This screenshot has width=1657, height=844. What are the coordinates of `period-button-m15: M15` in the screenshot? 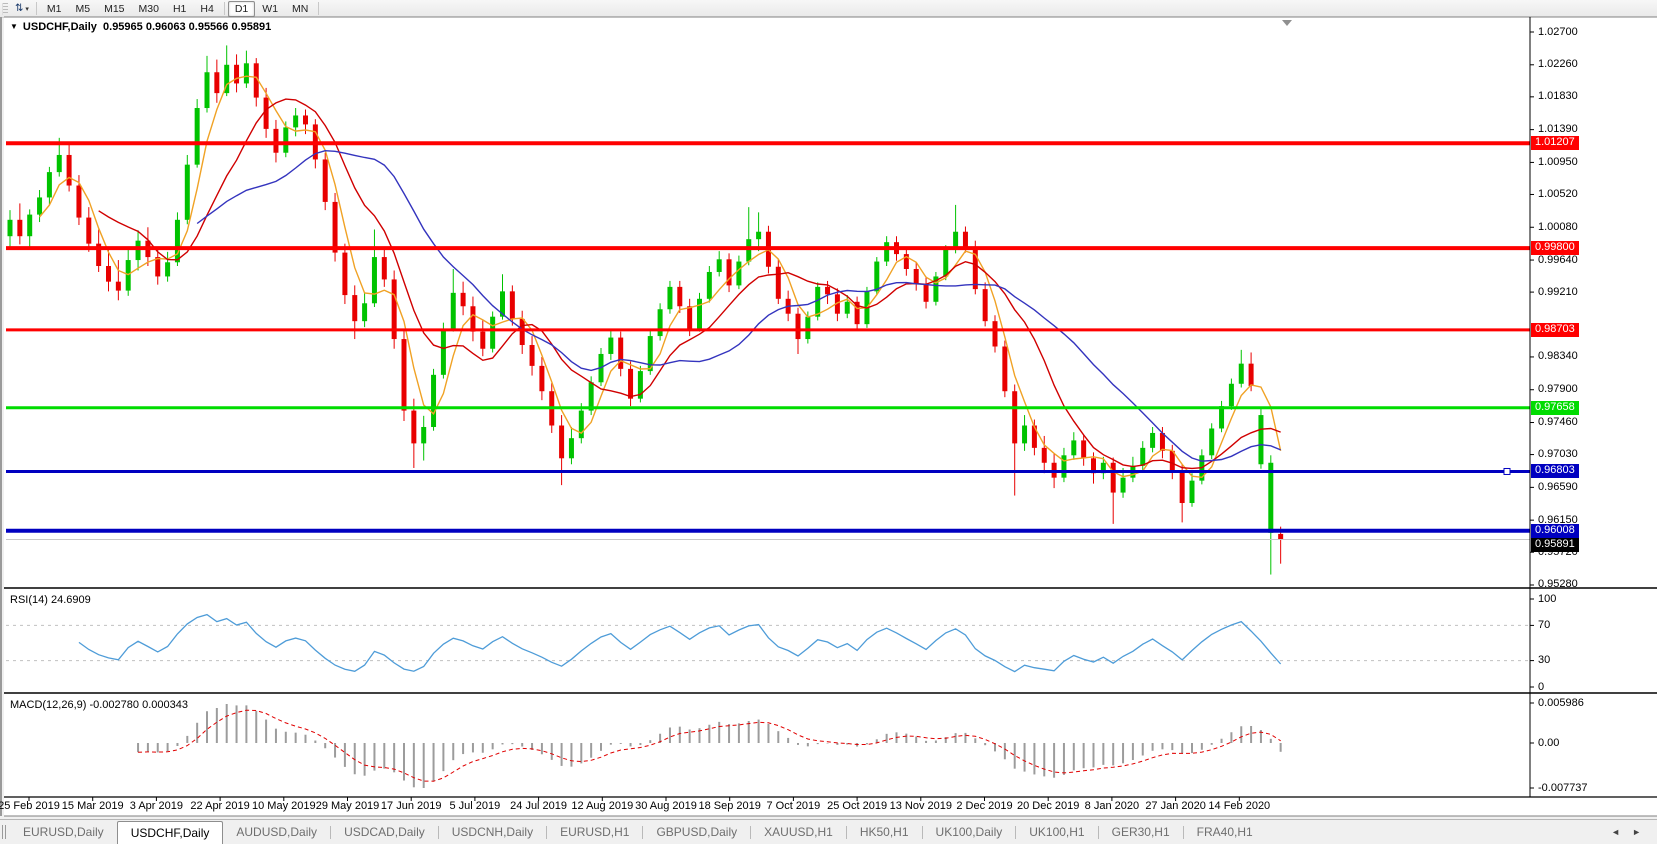 It's located at (114, 8).